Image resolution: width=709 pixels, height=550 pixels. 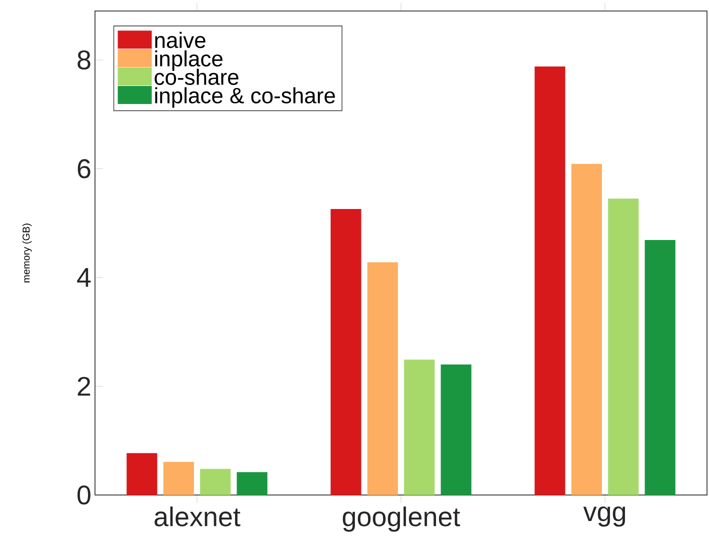 What do you see at coordinates (196, 76) in the screenshot?
I see `legend-label: co-share` at bounding box center [196, 76].